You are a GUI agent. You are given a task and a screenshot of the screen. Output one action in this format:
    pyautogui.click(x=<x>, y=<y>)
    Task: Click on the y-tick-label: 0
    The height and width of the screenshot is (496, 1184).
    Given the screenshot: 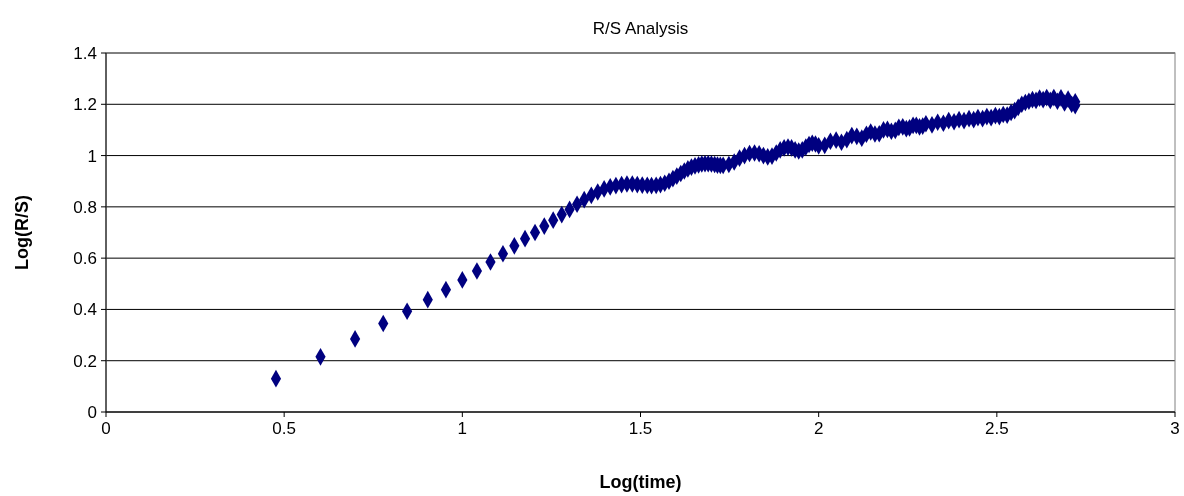 What is the action you would take?
    pyautogui.click(x=92, y=412)
    